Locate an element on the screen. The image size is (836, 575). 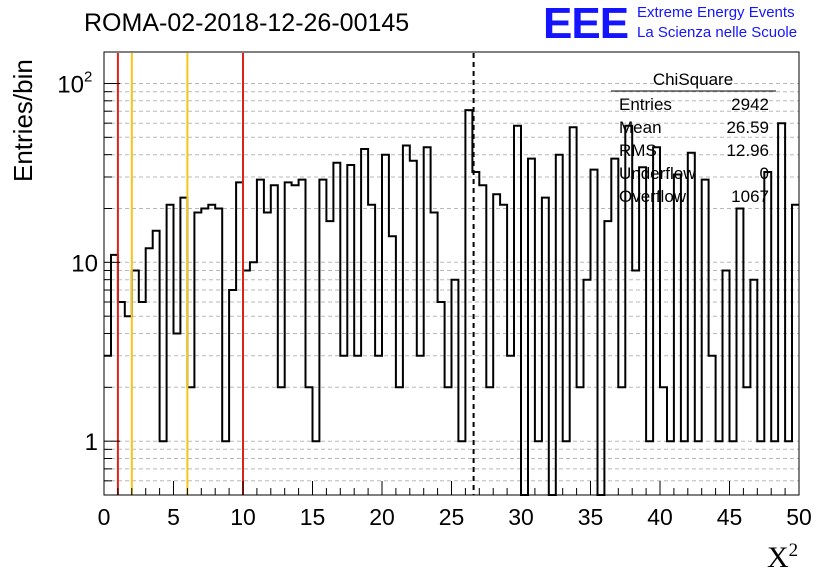
stats-value: 12.96 is located at coordinates (747, 150).